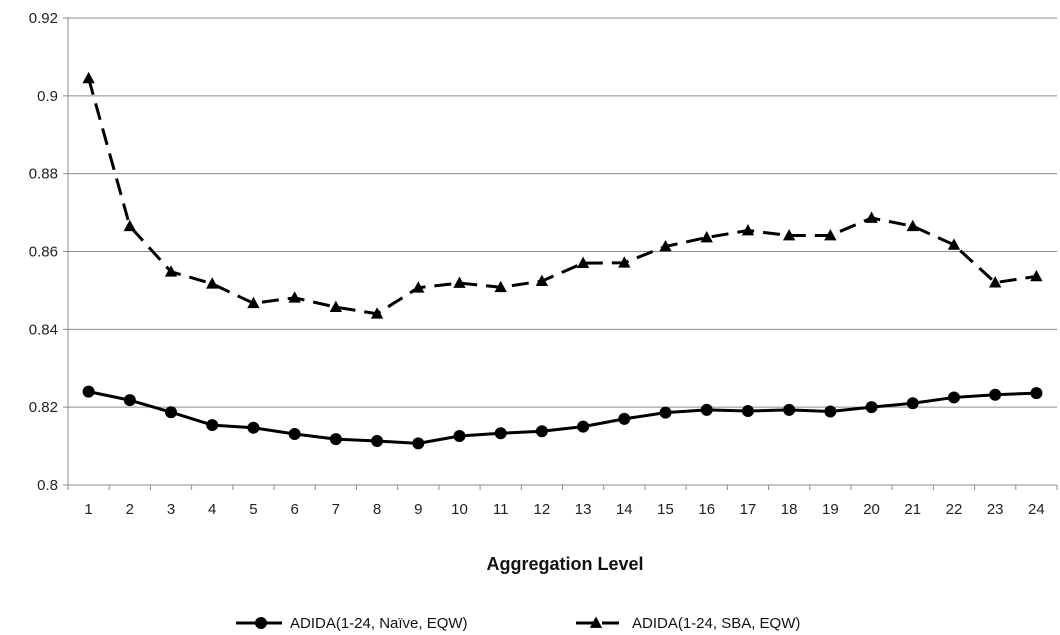  I want to click on legend-item-2: ADIDA(1-24, SBA, EQW), so click(688, 623).